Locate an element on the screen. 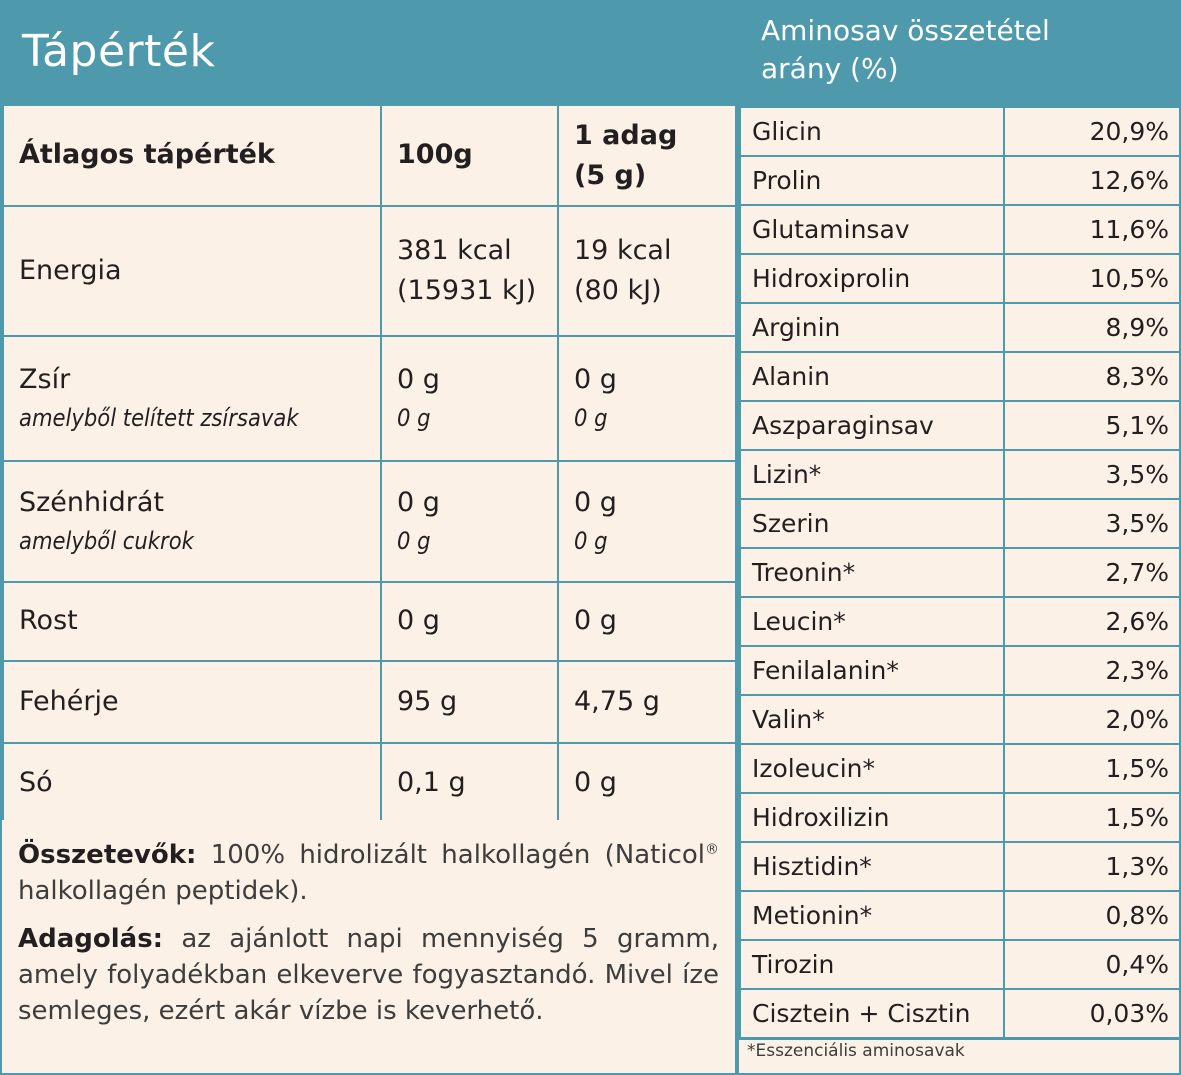 Image resolution: width=1181 pixels, height=1075 pixels. nutrition-header-row: Átlagos tápérték 100g 1 adag (5 g) is located at coordinates (369, 155).